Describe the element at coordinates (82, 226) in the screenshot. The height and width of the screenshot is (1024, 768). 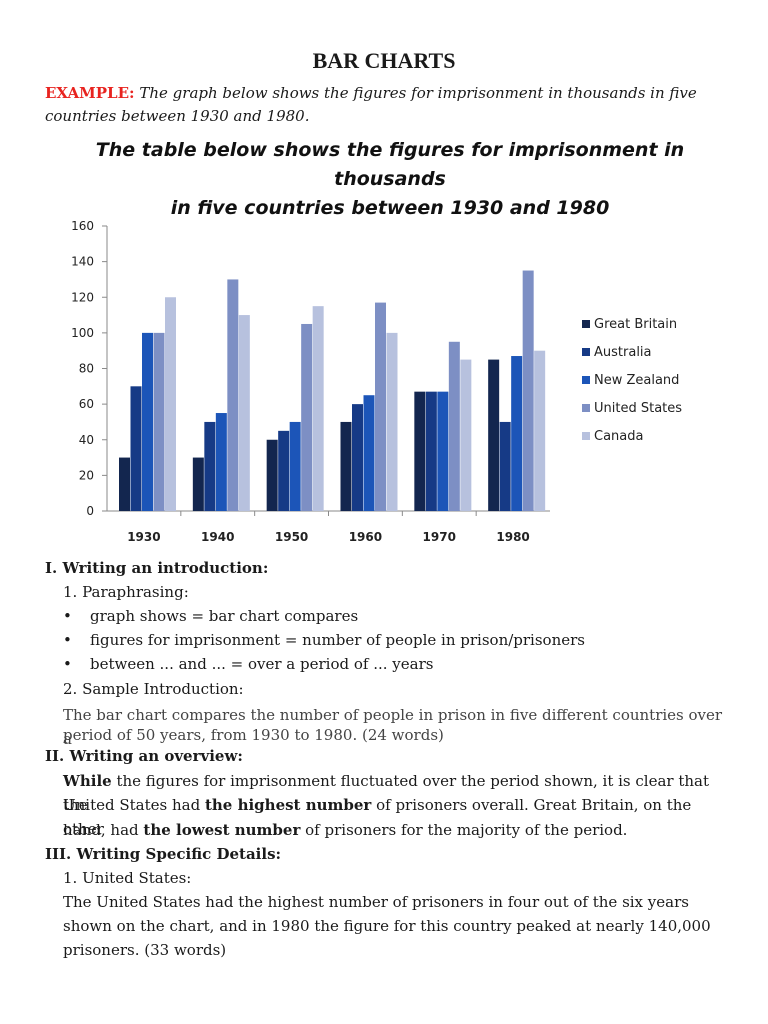
I see `y-tick-label: 160` at that location.